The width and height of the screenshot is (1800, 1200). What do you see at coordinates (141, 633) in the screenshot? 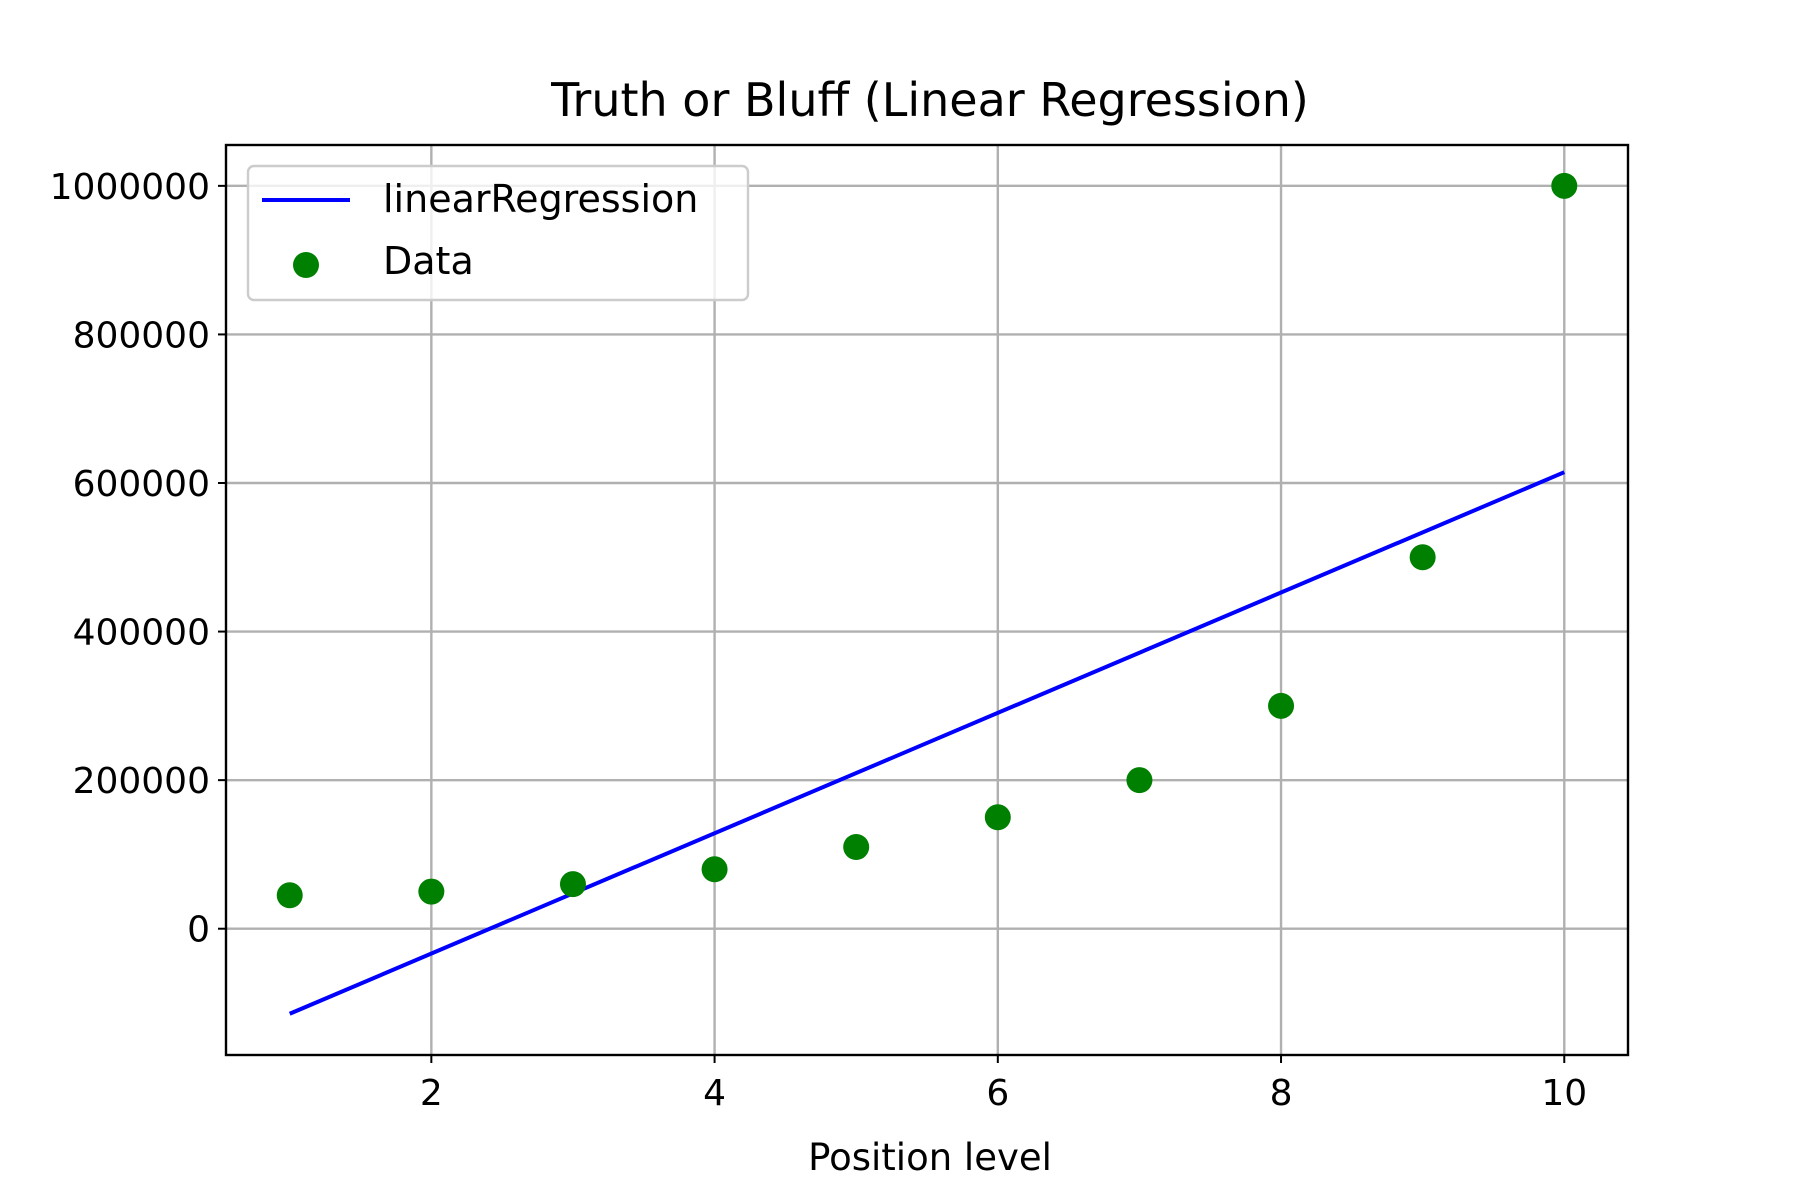
I see `y-tick-label: 400000` at bounding box center [141, 633].